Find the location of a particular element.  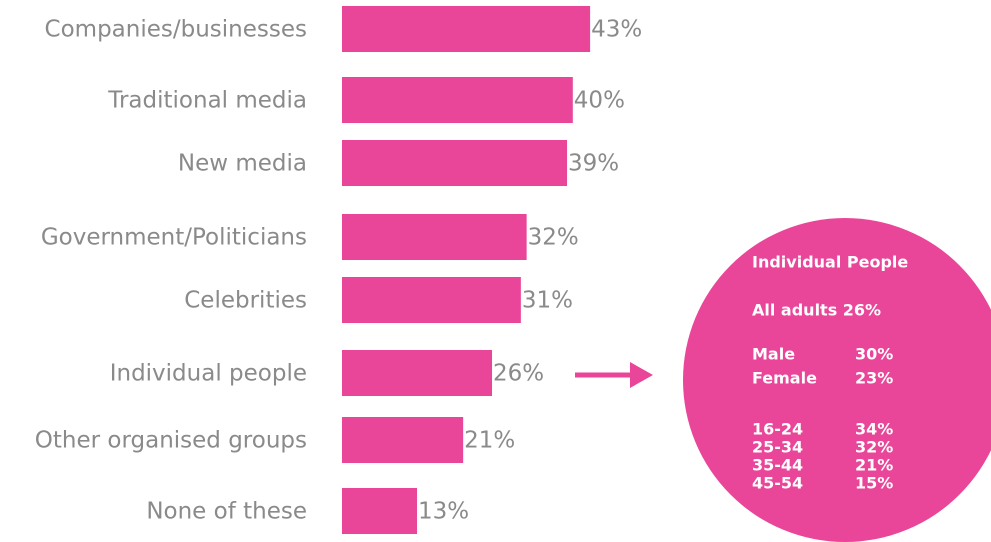

value-label: 31% is located at coordinates (547, 301).